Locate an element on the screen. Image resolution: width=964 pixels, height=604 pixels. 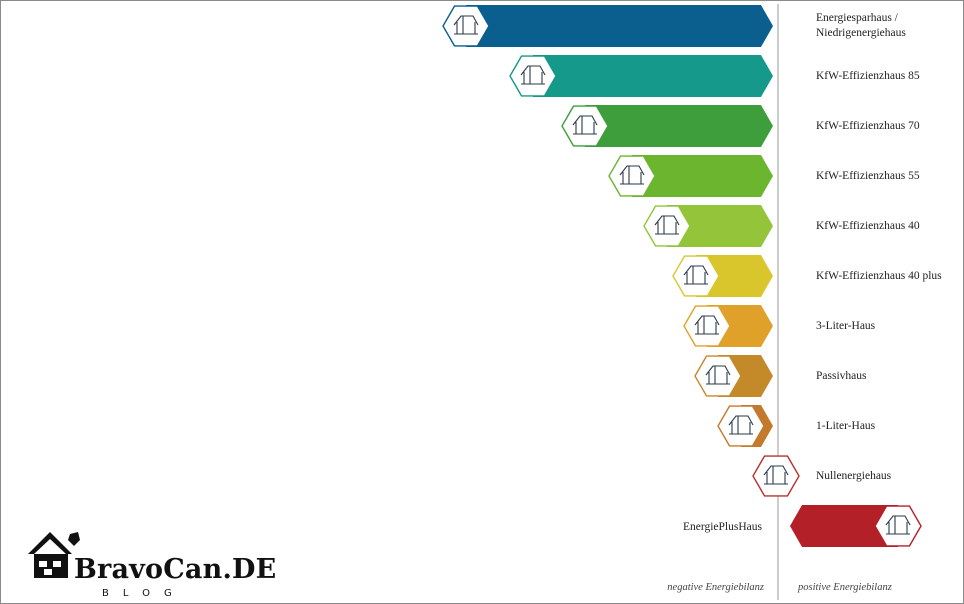
plus-level-hexagon is located at coordinates (898, 526).